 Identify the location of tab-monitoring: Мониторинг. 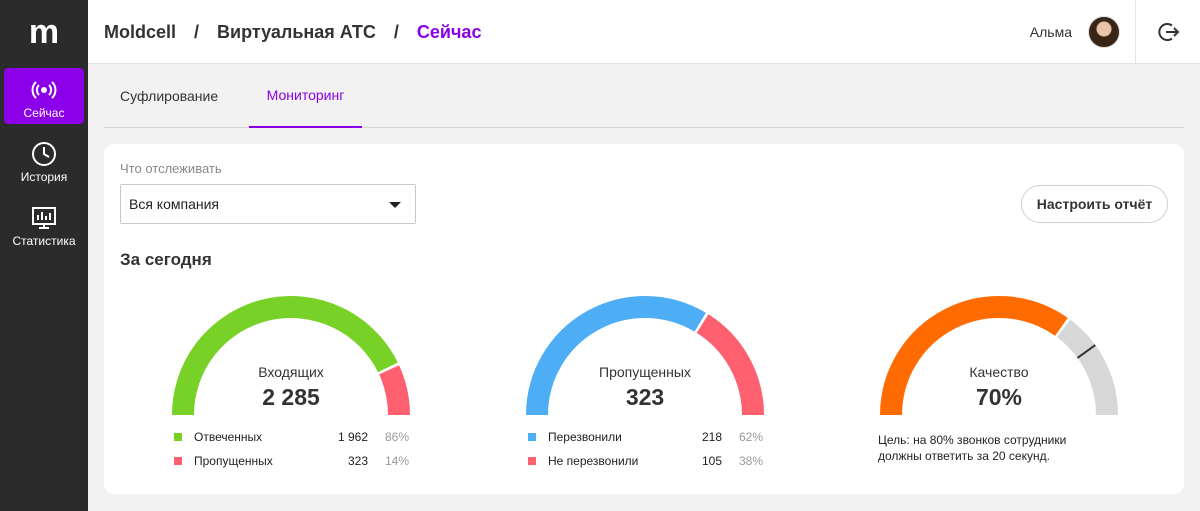
(305, 96).